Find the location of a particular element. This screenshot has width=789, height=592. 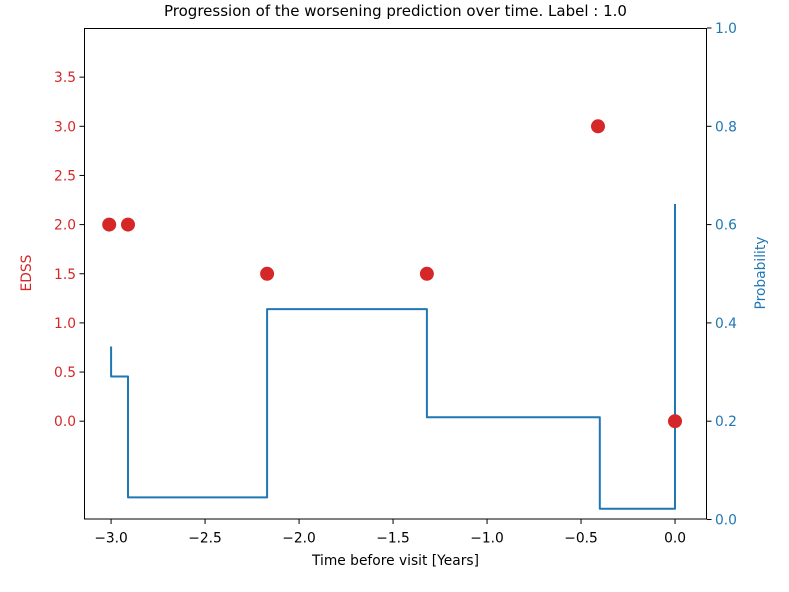

y-left-tick-label: 3.5 is located at coordinates (65, 78).